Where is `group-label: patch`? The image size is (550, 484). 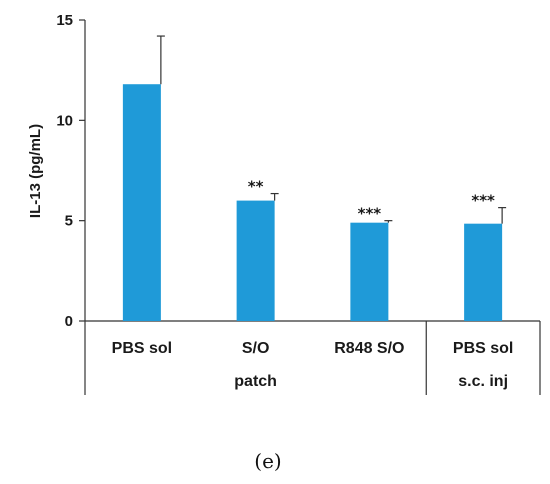
group-label: patch is located at coordinates (255, 381).